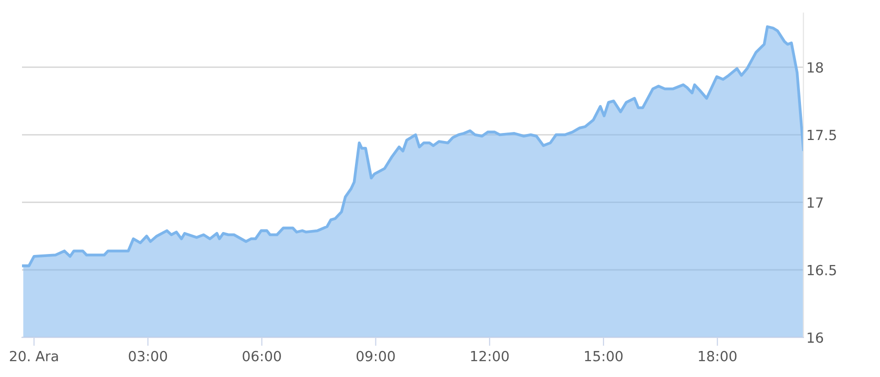 The width and height of the screenshot is (880, 377). I want to click on x-tick-label: 20. Ara, so click(34, 356).